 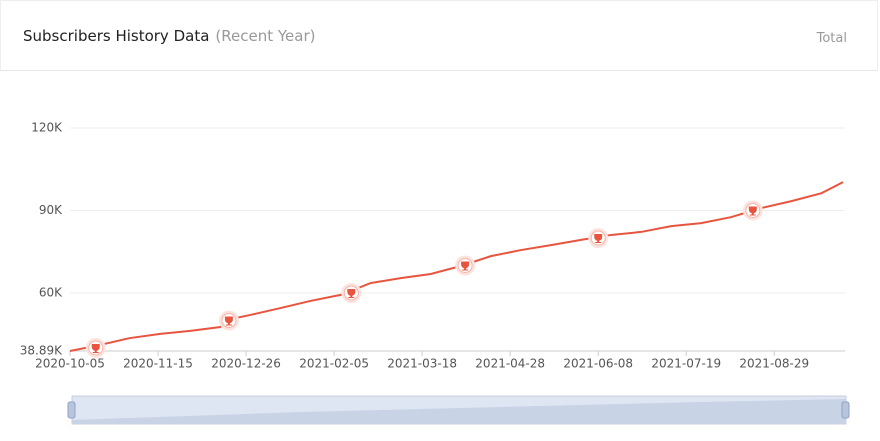 I want to click on zoom-slider, so click(x=458, y=410).